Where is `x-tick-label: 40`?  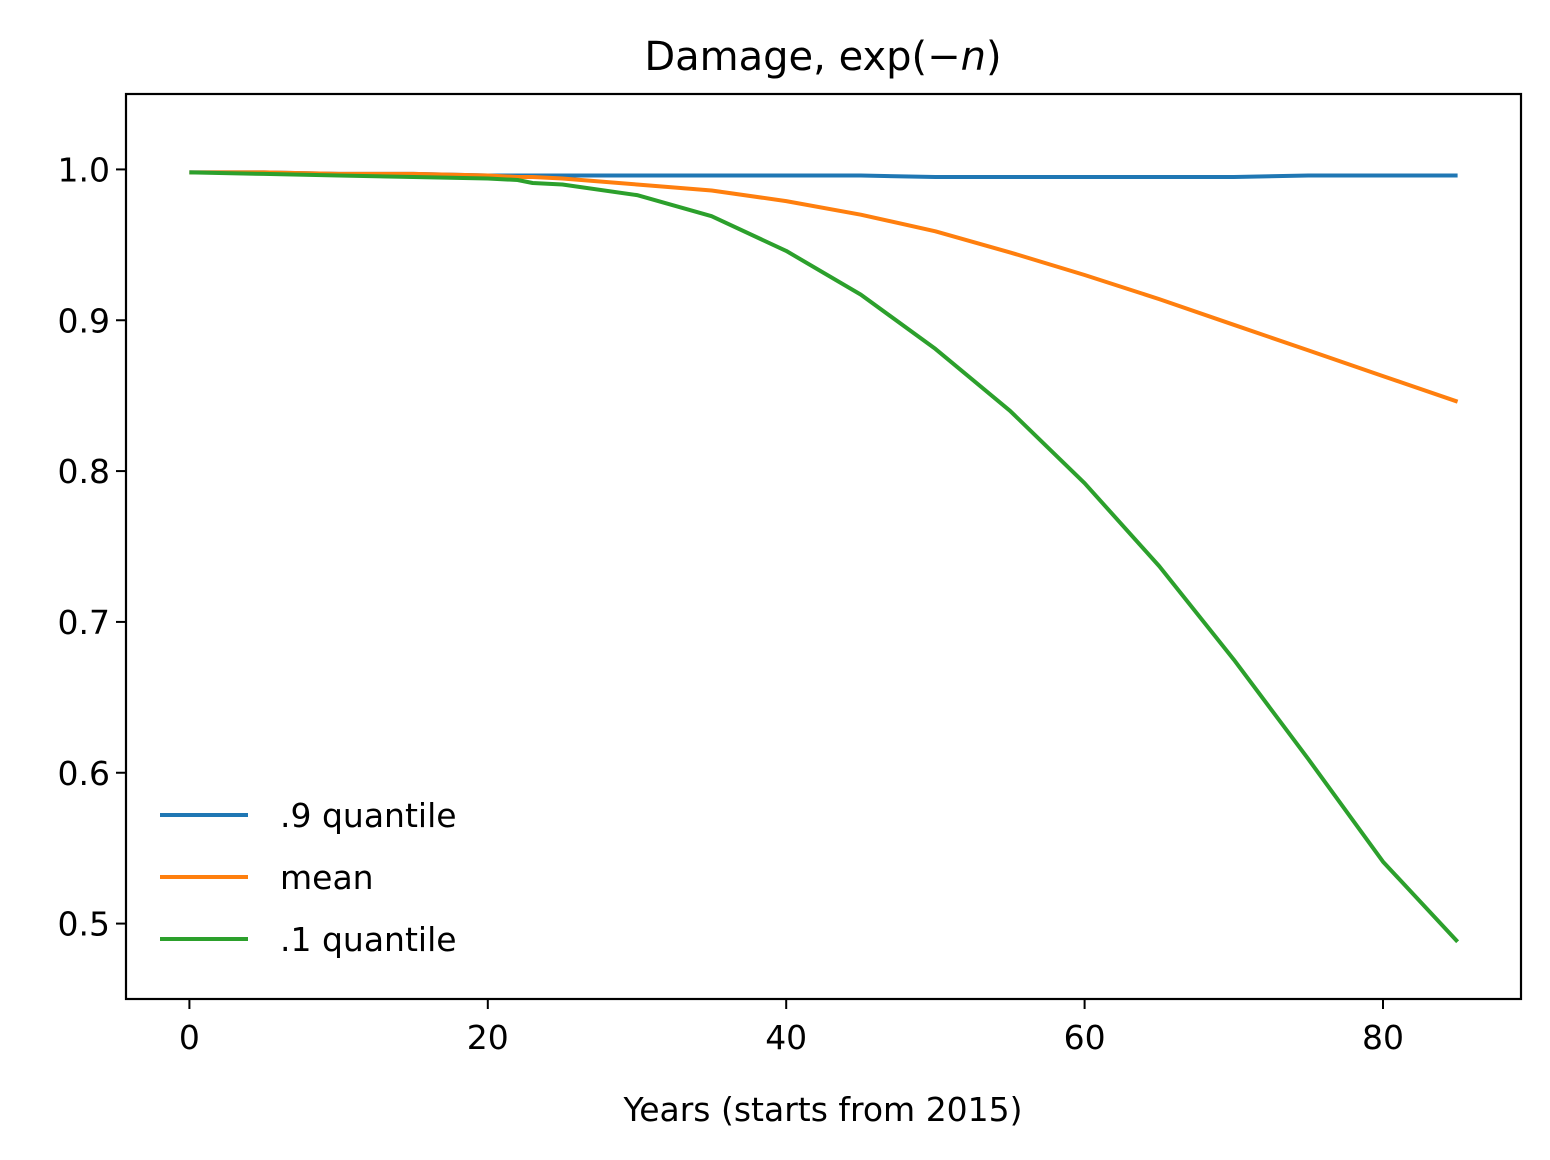 x-tick-label: 40 is located at coordinates (786, 1037).